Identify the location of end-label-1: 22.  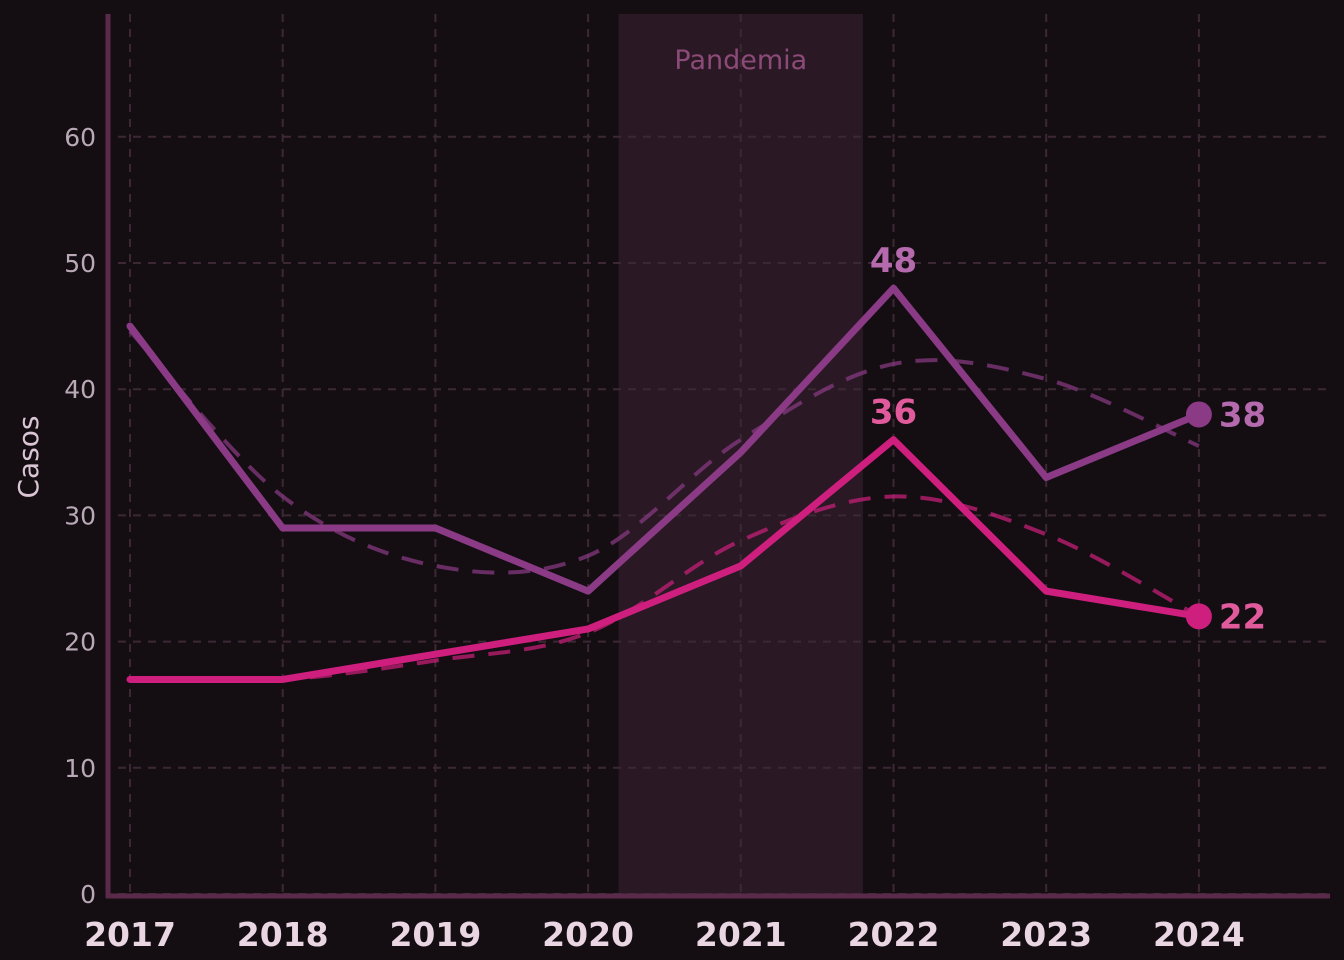
(1242, 617).